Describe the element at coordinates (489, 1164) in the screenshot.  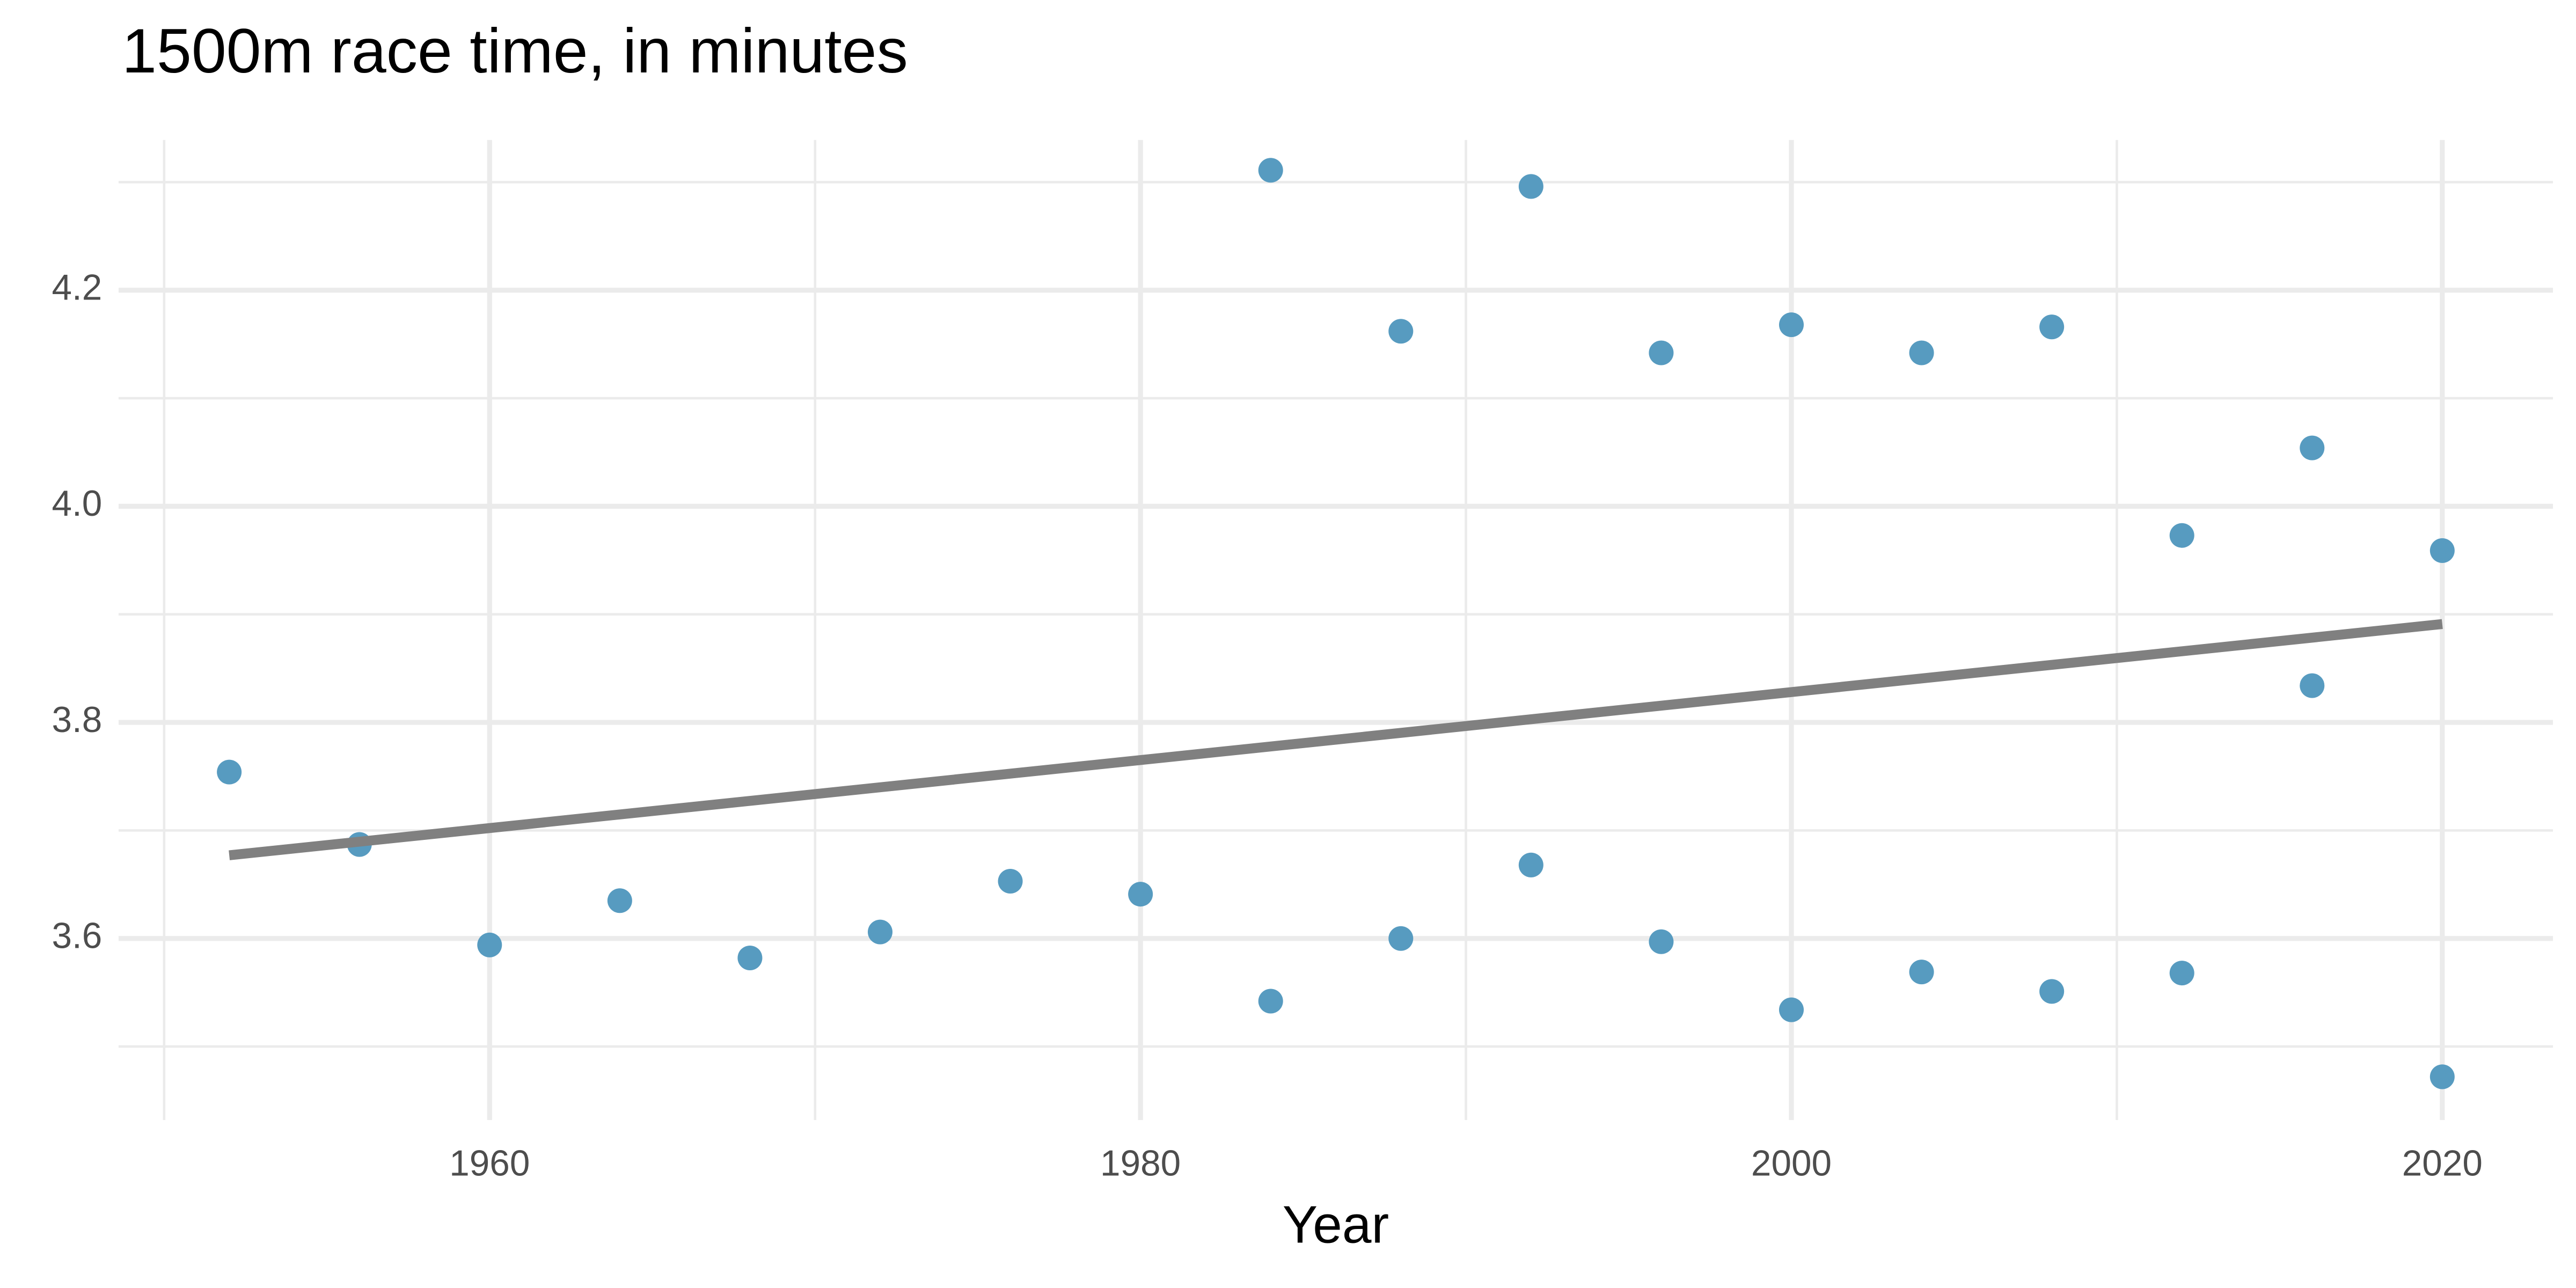
I see `x-tick-label: 1960` at that location.